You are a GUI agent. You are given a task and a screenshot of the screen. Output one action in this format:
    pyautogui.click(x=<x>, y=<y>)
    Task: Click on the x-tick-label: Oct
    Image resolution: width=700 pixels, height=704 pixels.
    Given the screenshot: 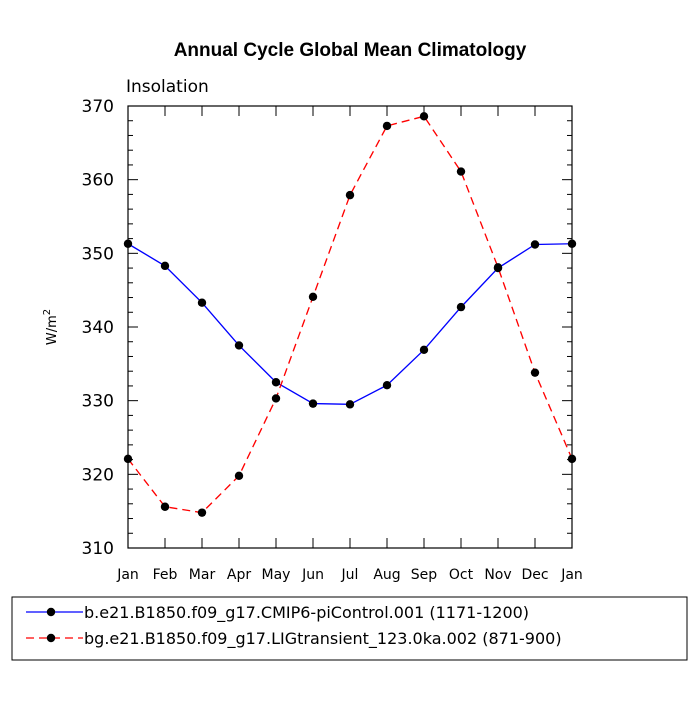 What is the action you would take?
    pyautogui.click(x=461, y=575)
    